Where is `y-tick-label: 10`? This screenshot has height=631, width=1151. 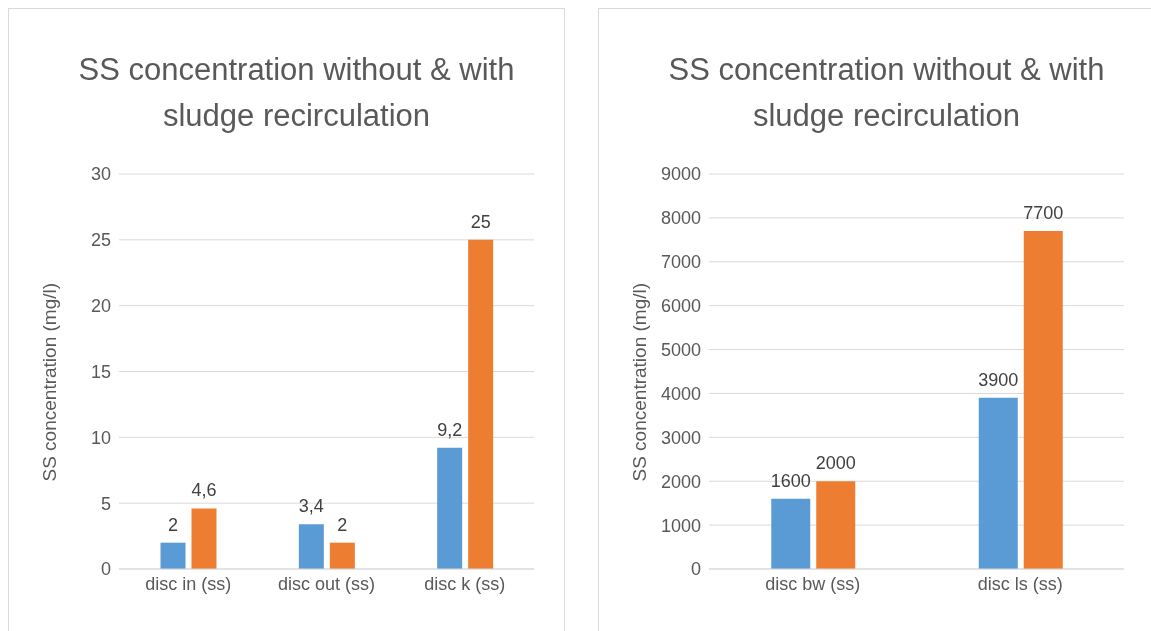 y-tick-label: 10 is located at coordinates (100, 437).